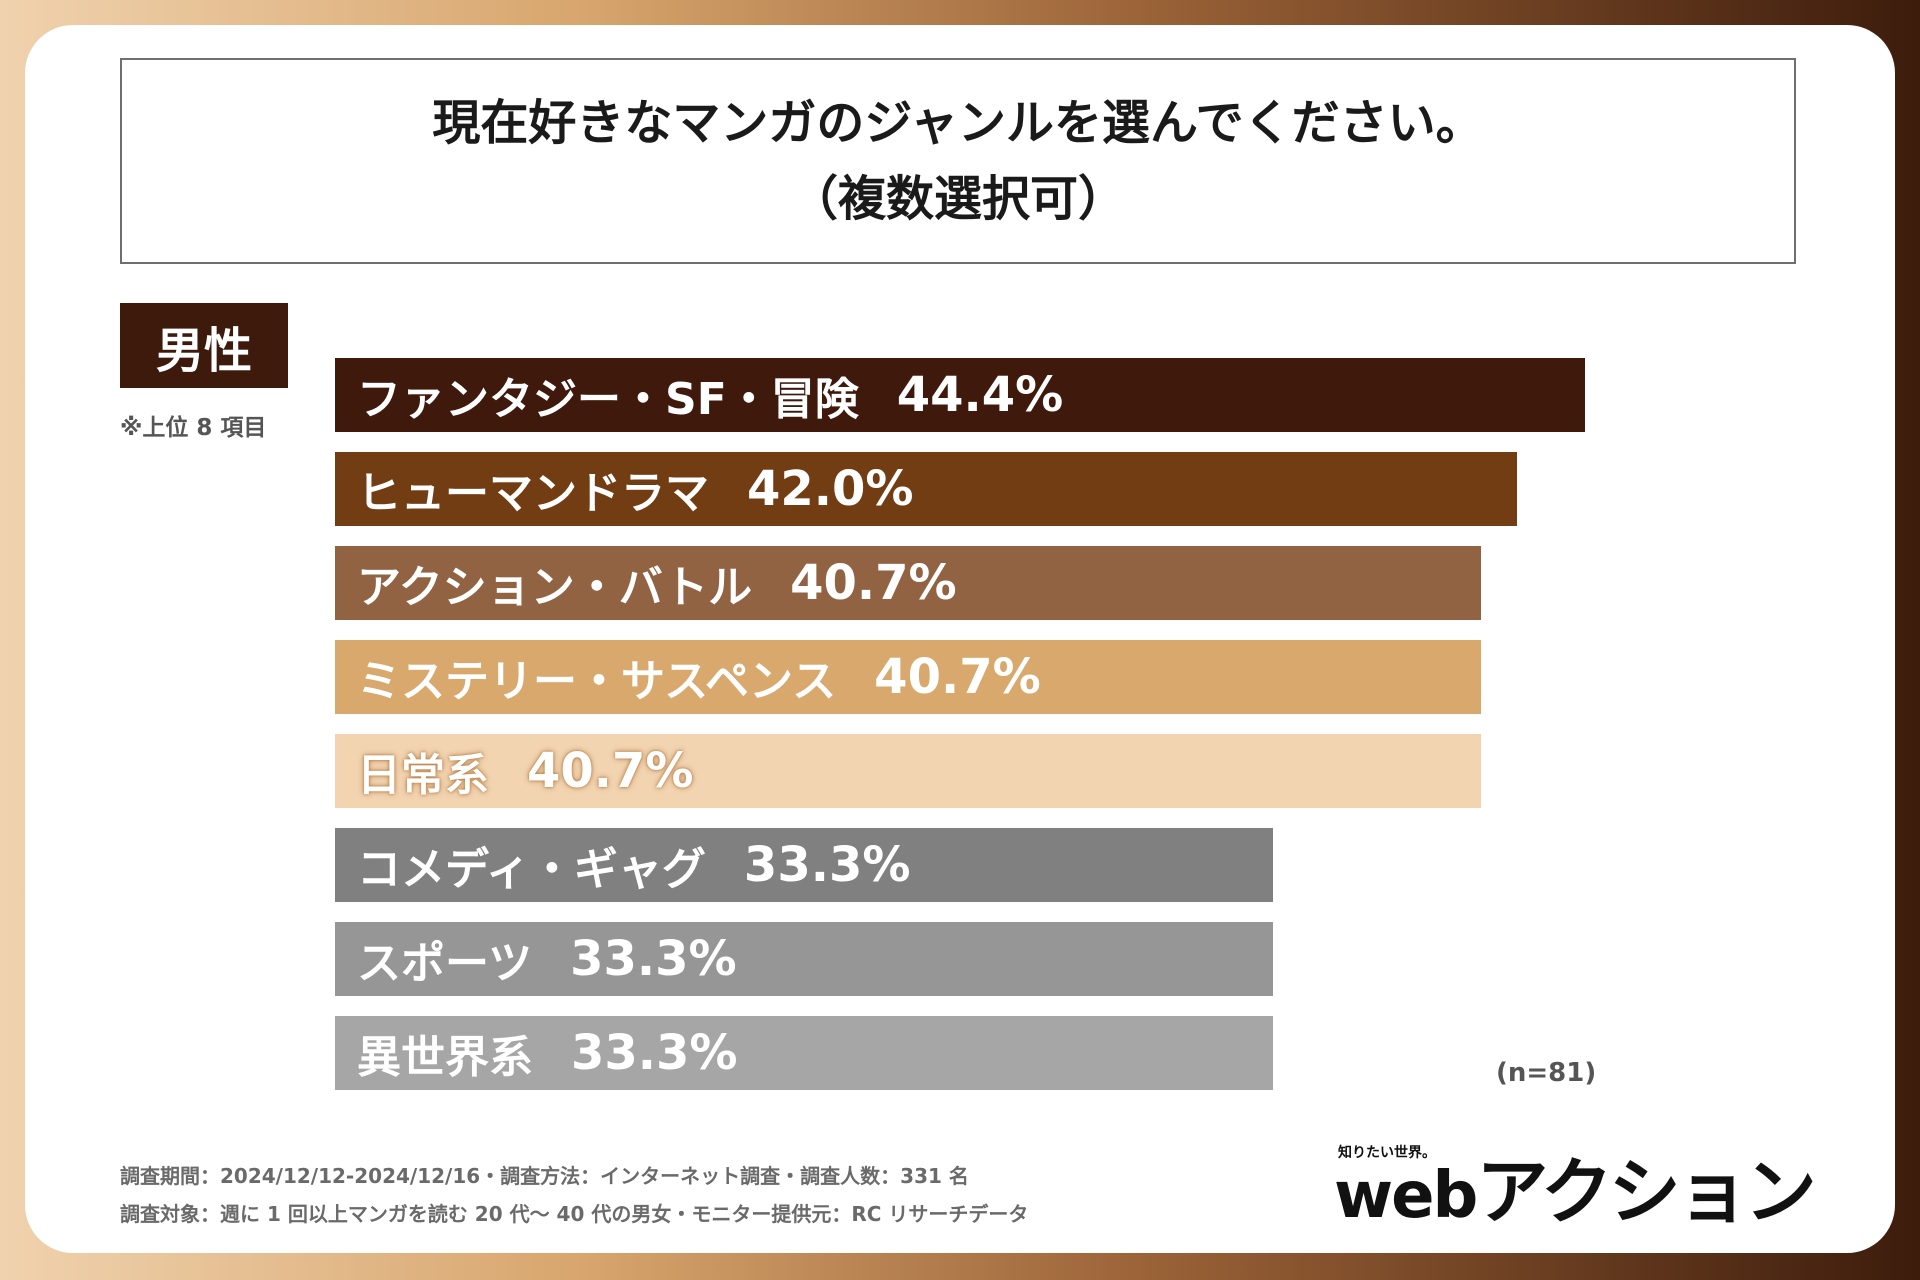 The width and height of the screenshot is (1920, 1280). Describe the element at coordinates (1406, 1196) in the screenshot. I see `logo-web: web` at that location.